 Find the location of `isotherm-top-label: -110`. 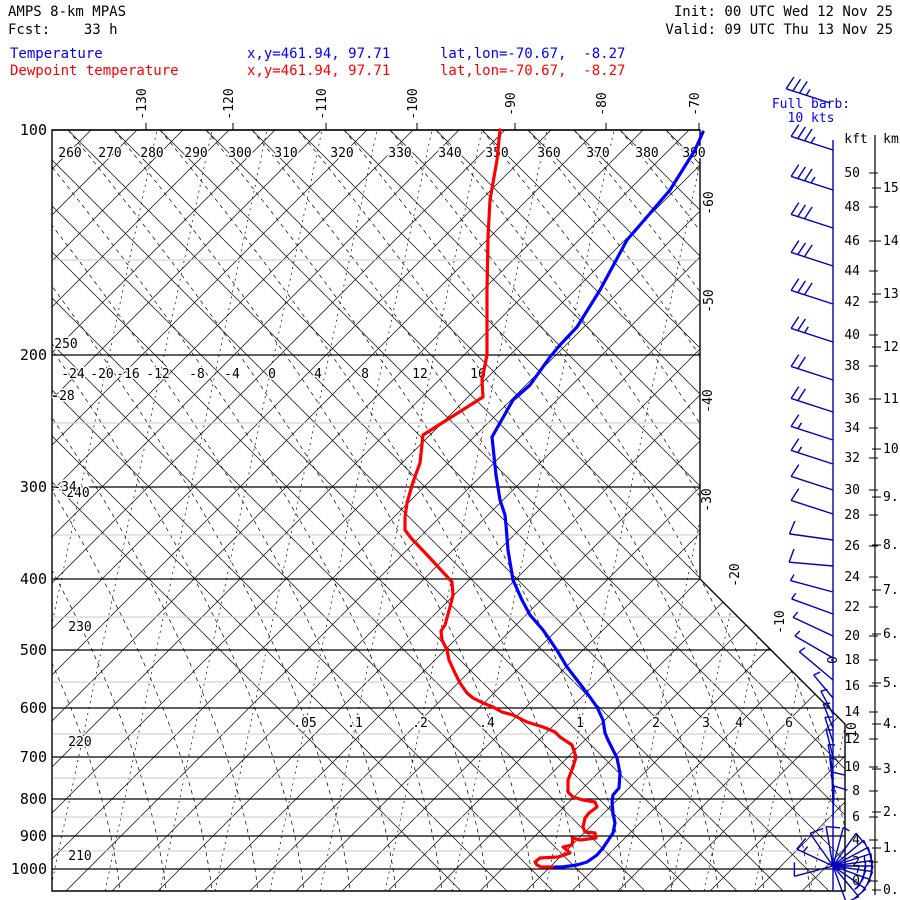

isotherm-top-label: -110 is located at coordinates (322, 103).